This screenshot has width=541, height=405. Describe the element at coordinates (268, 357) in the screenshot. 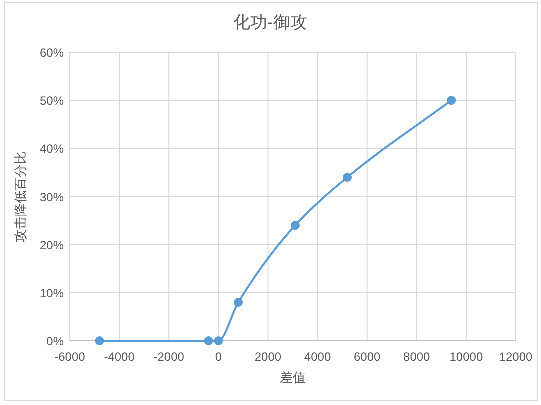

I see `x-tick-label: 2000` at that location.